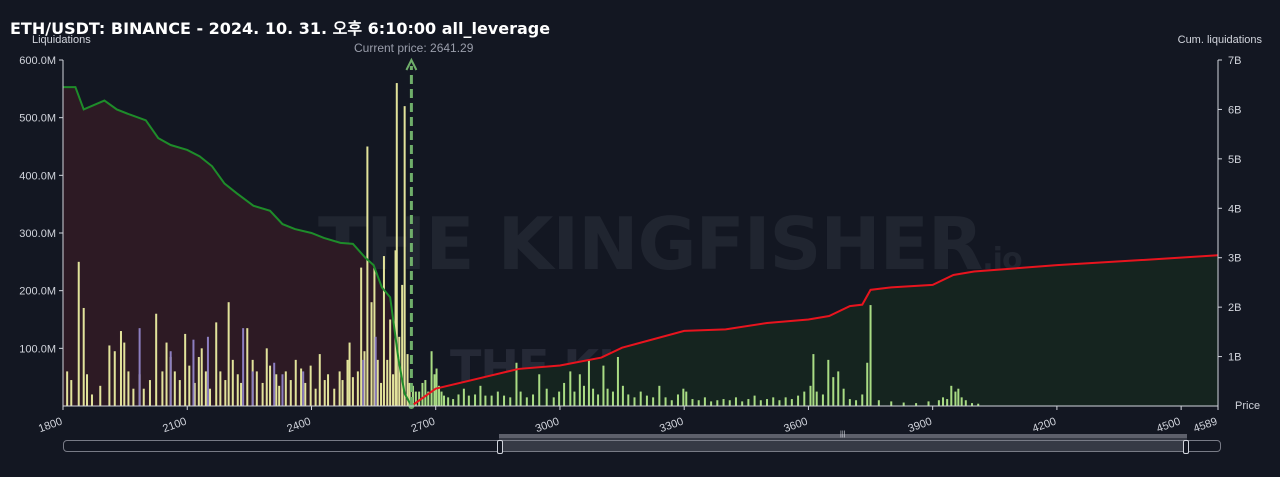 This screenshot has width=1280, height=477. Describe the element at coordinates (414, 48) in the screenshot. I see `current-price-label: Current price: 2641.29` at that location.